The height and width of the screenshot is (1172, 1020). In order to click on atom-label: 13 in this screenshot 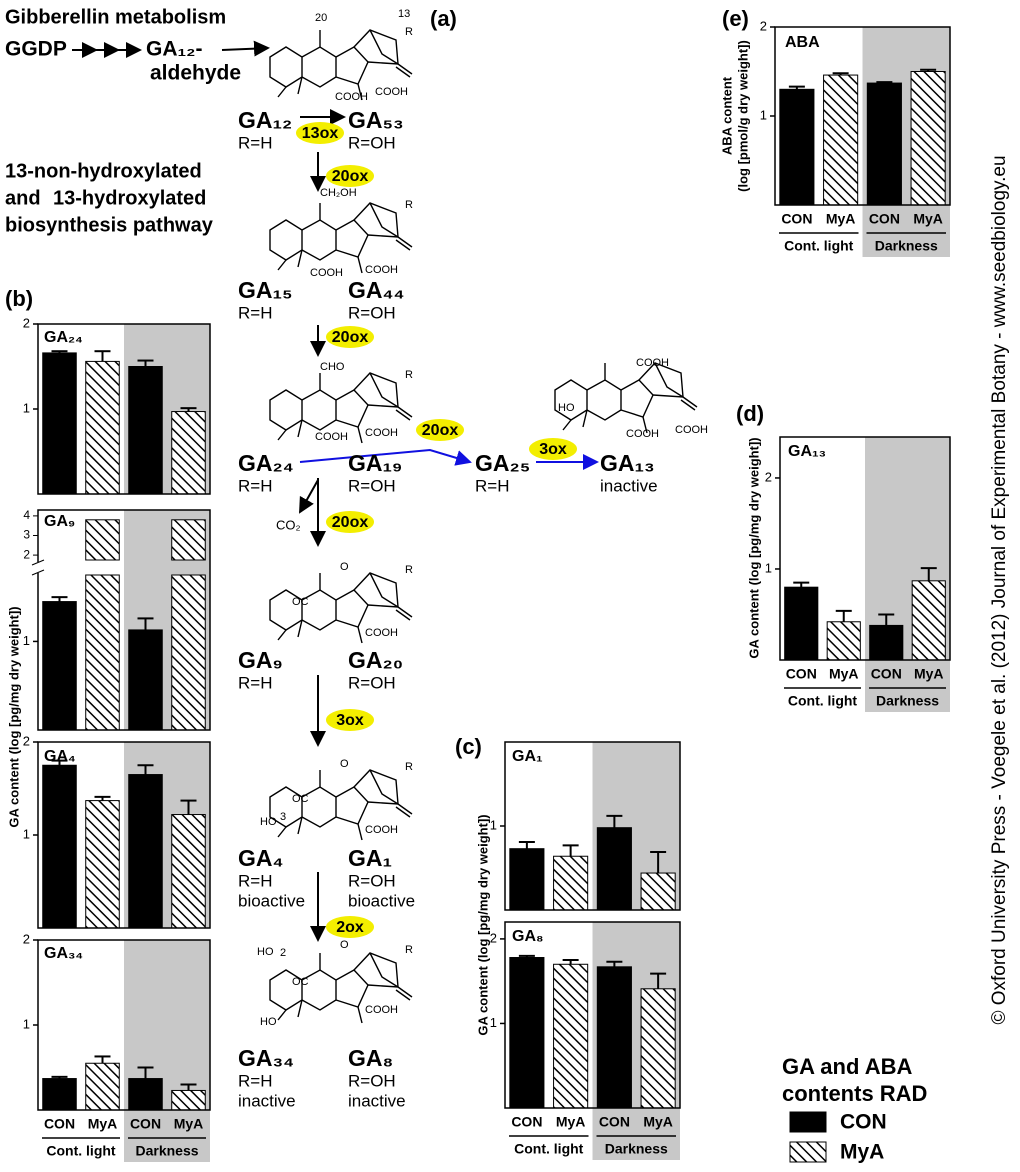, I will do `click(404, 14)`.